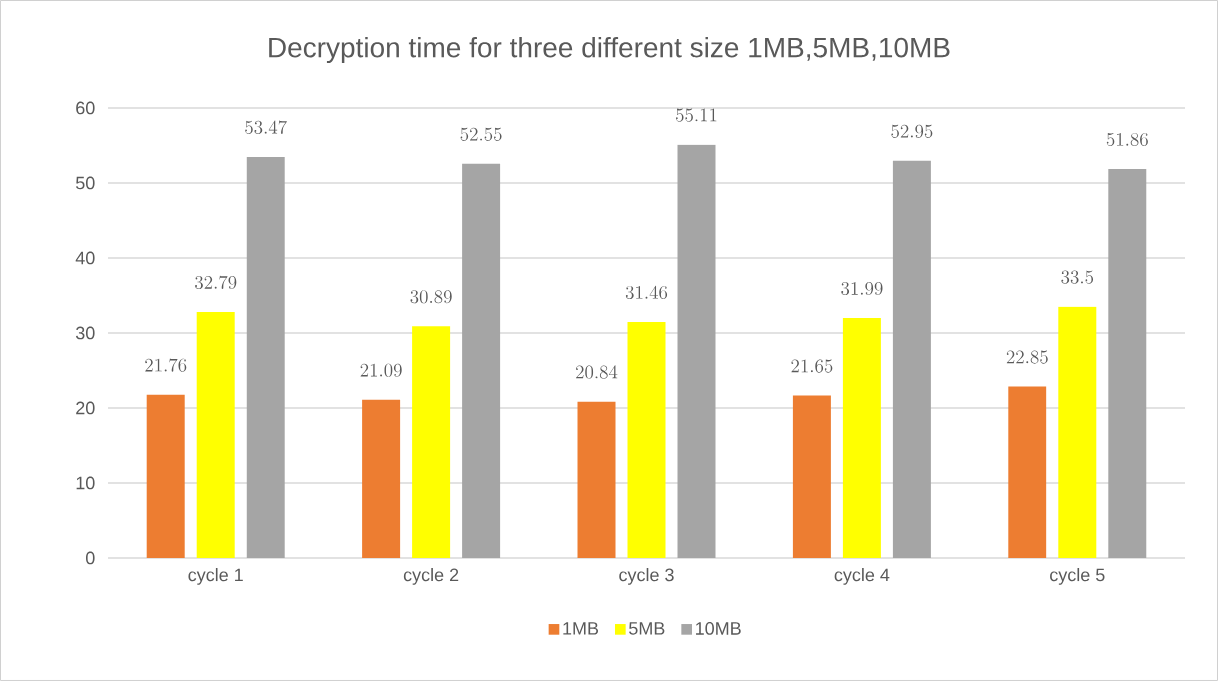 This screenshot has height=681, width=1218. I want to click on y-tick-label: 40, so click(85, 258).